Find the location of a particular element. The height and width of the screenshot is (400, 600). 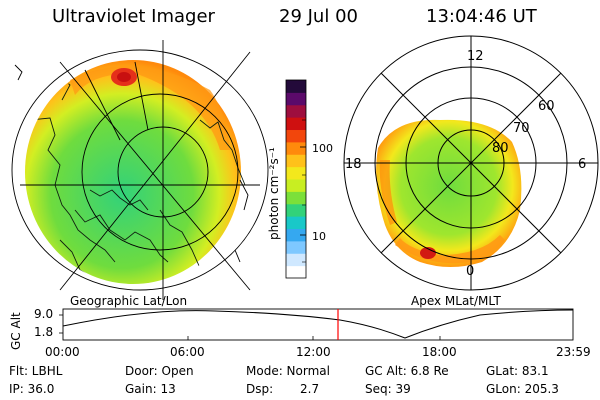

altitude-axis-label: GC Alt is located at coordinates (16, 331).